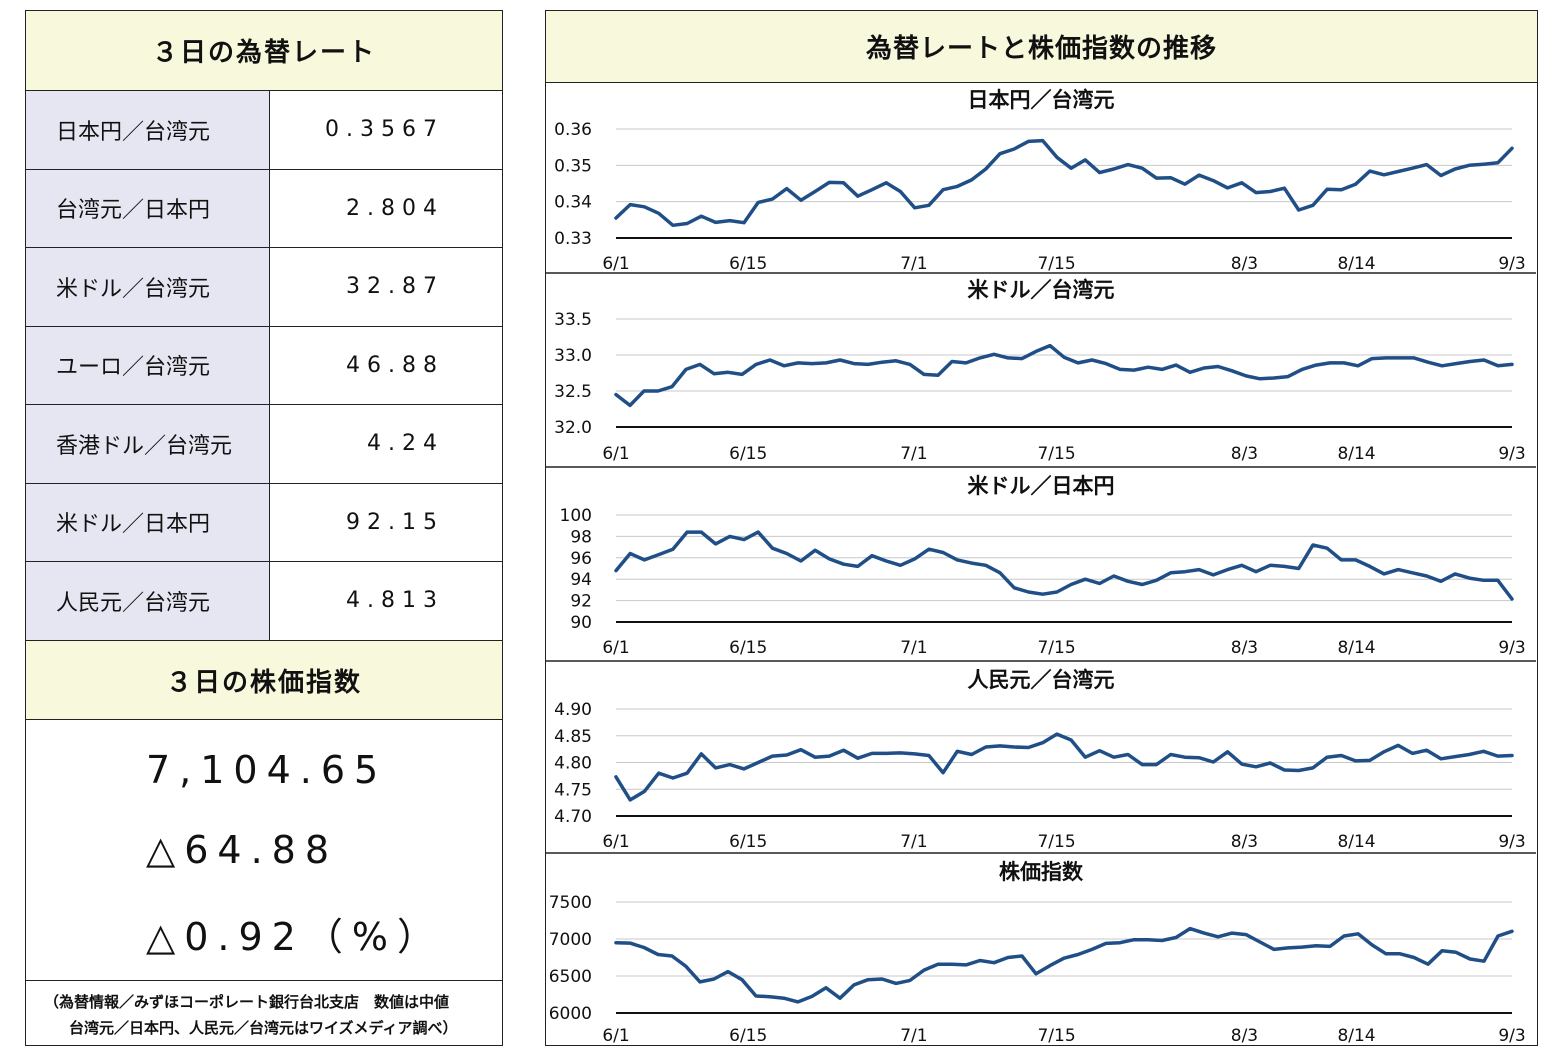  I want to click on rate-label: 米ドル／台湾元, so click(148, 287).